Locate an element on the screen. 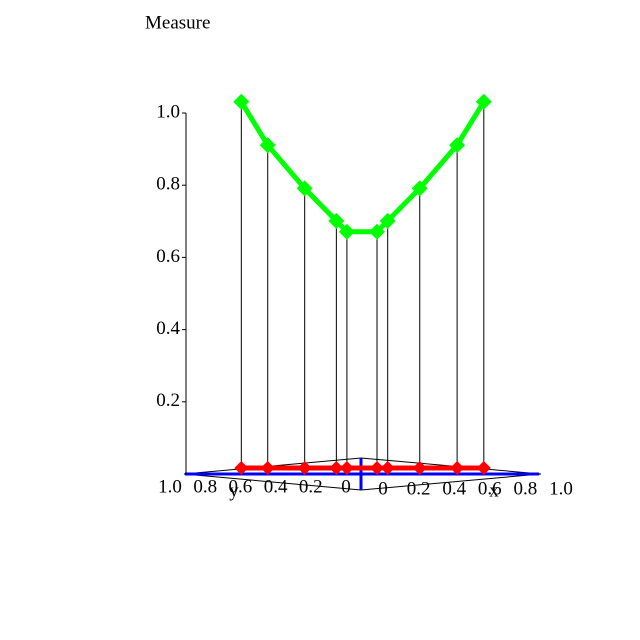  x-tick-label: 0.2 is located at coordinates (419, 488).